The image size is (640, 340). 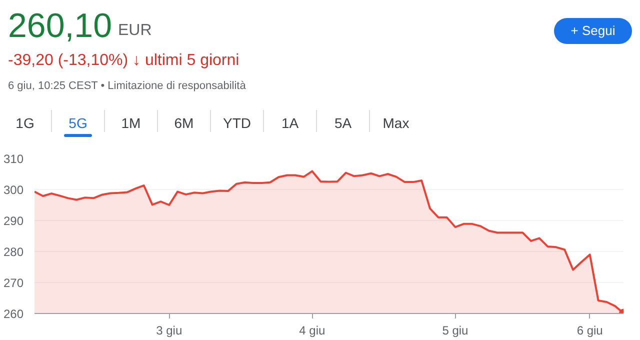 I want to click on chart-title: 260,10, so click(x=60, y=26).